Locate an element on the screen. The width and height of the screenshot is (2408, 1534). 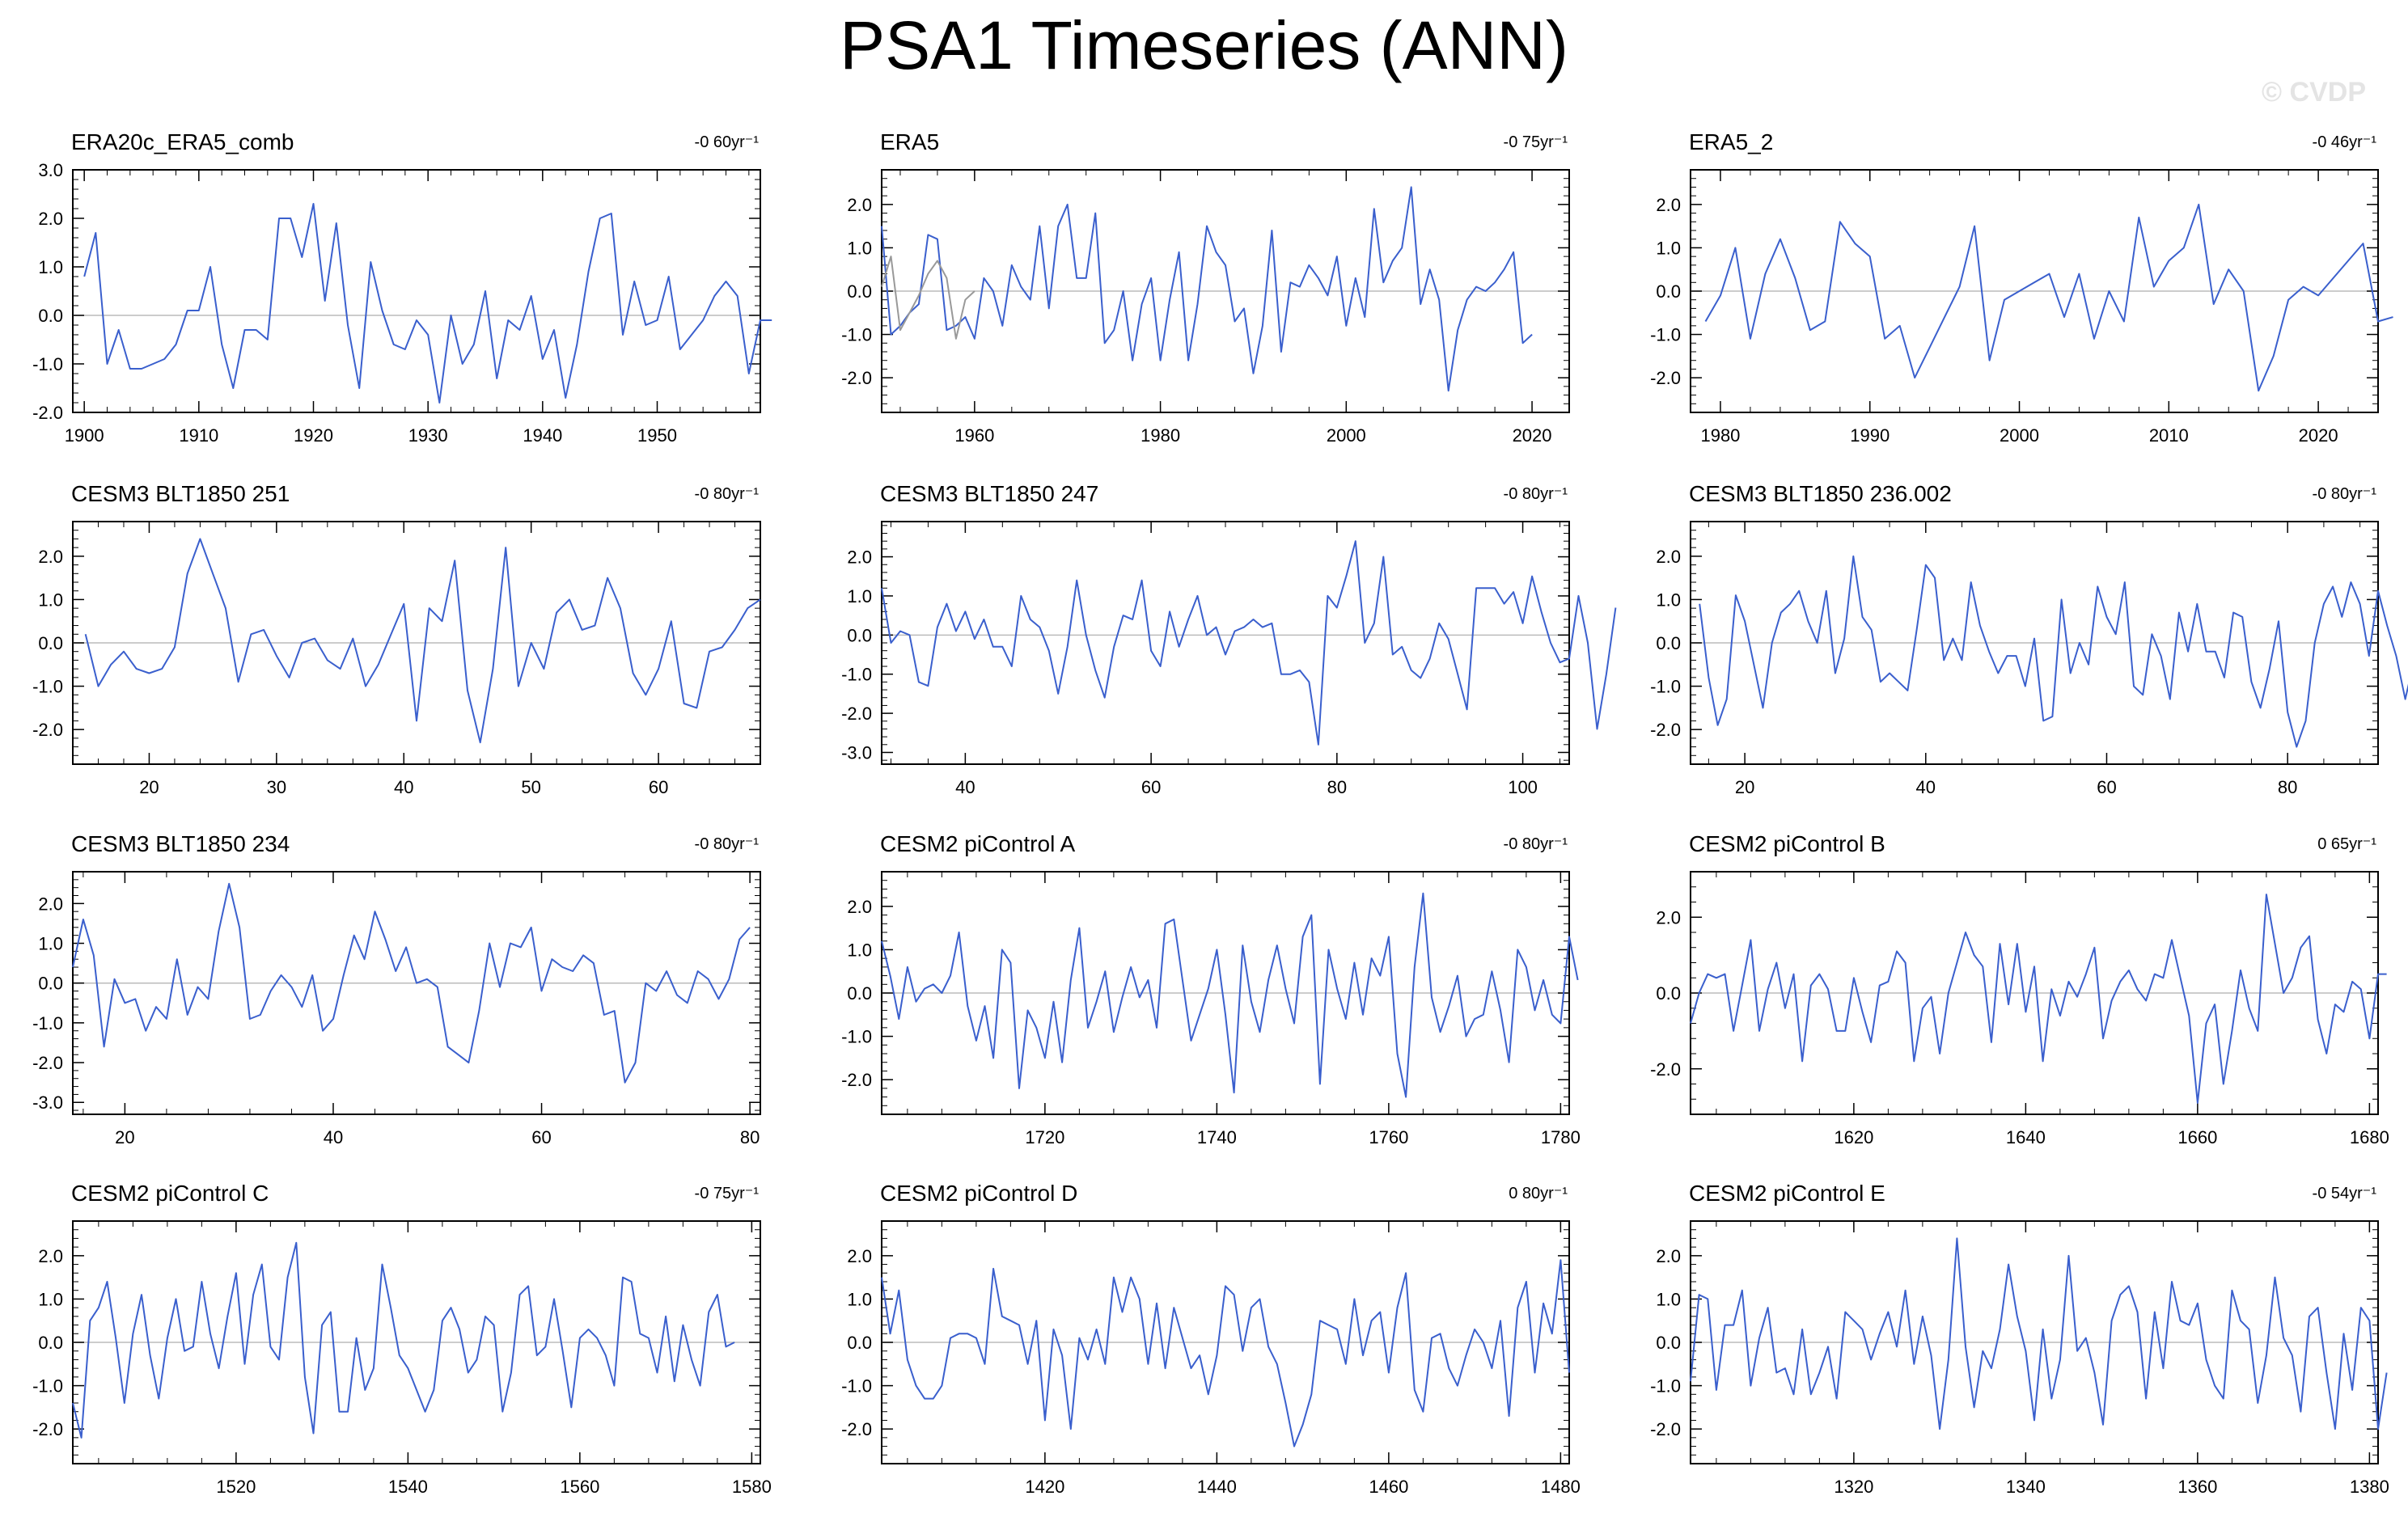
x-tick-label: 1780 is located at coordinates (1561, 1137).